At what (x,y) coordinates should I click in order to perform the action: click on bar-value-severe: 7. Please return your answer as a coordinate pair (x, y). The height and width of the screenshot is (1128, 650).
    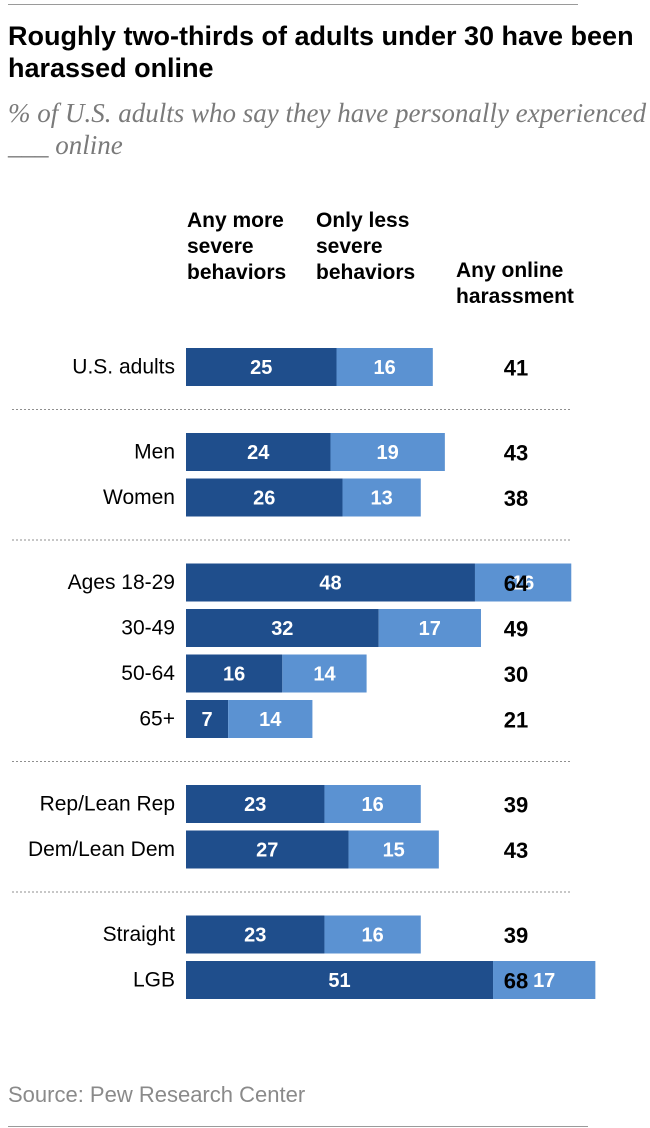
    Looking at the image, I should click on (207, 720).